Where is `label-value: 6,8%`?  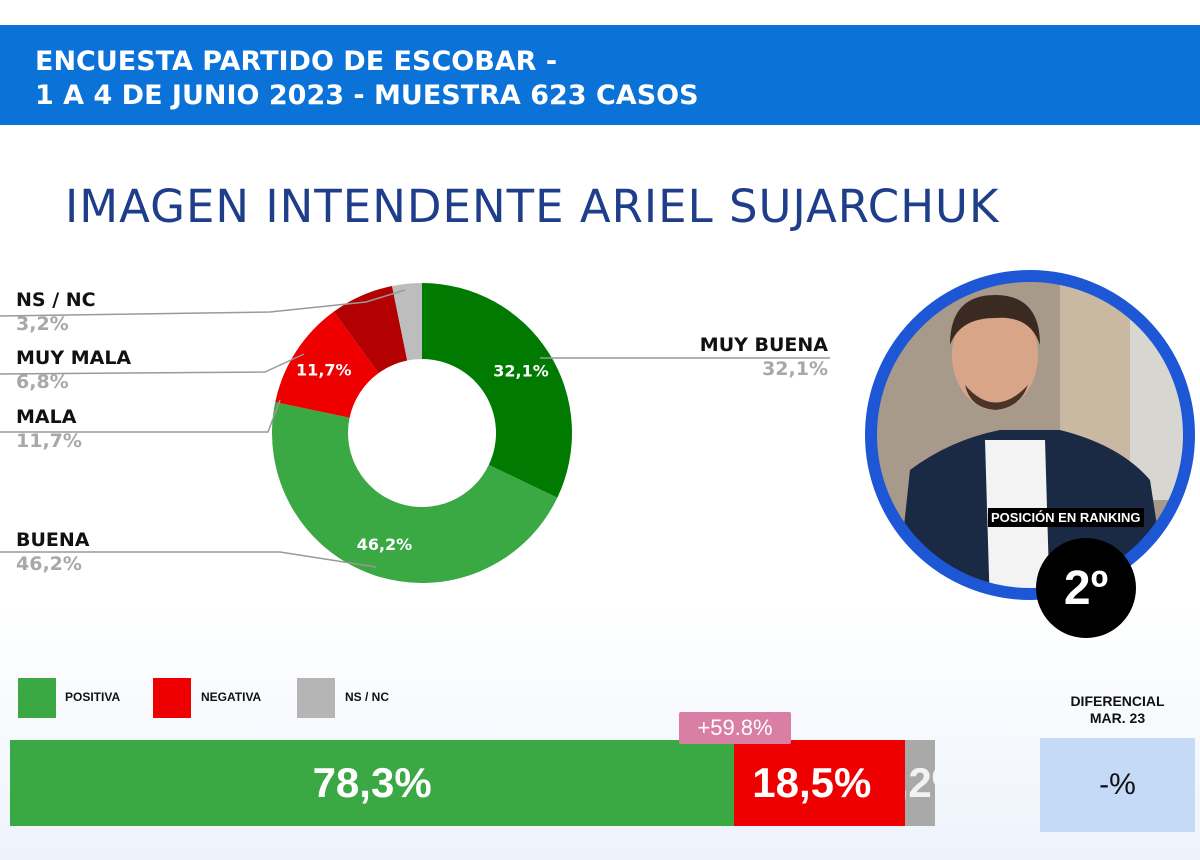 label-value: 6,8% is located at coordinates (42, 382).